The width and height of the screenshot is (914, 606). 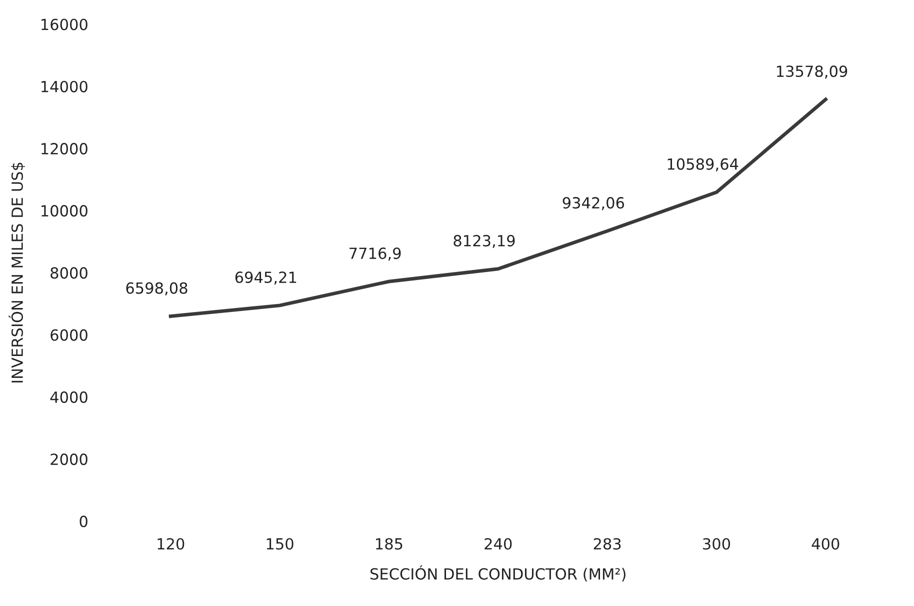 I want to click on x-tick-label: 185, so click(x=389, y=544).